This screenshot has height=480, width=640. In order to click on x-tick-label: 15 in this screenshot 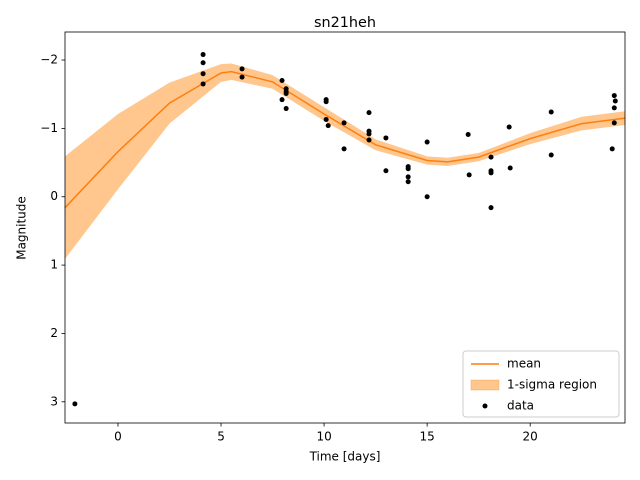, I will do `click(426, 437)`.